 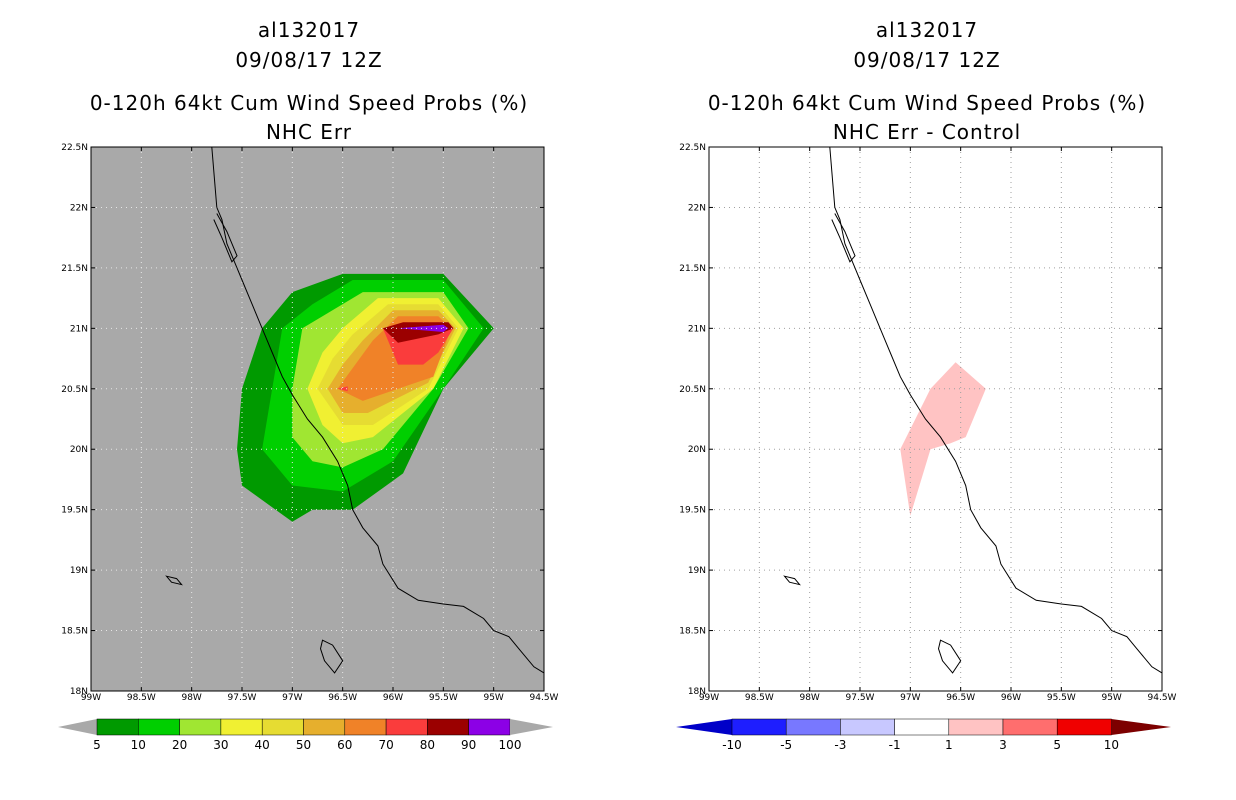 What do you see at coordinates (468, 745) in the screenshot?
I see `colorbar-label: 90` at bounding box center [468, 745].